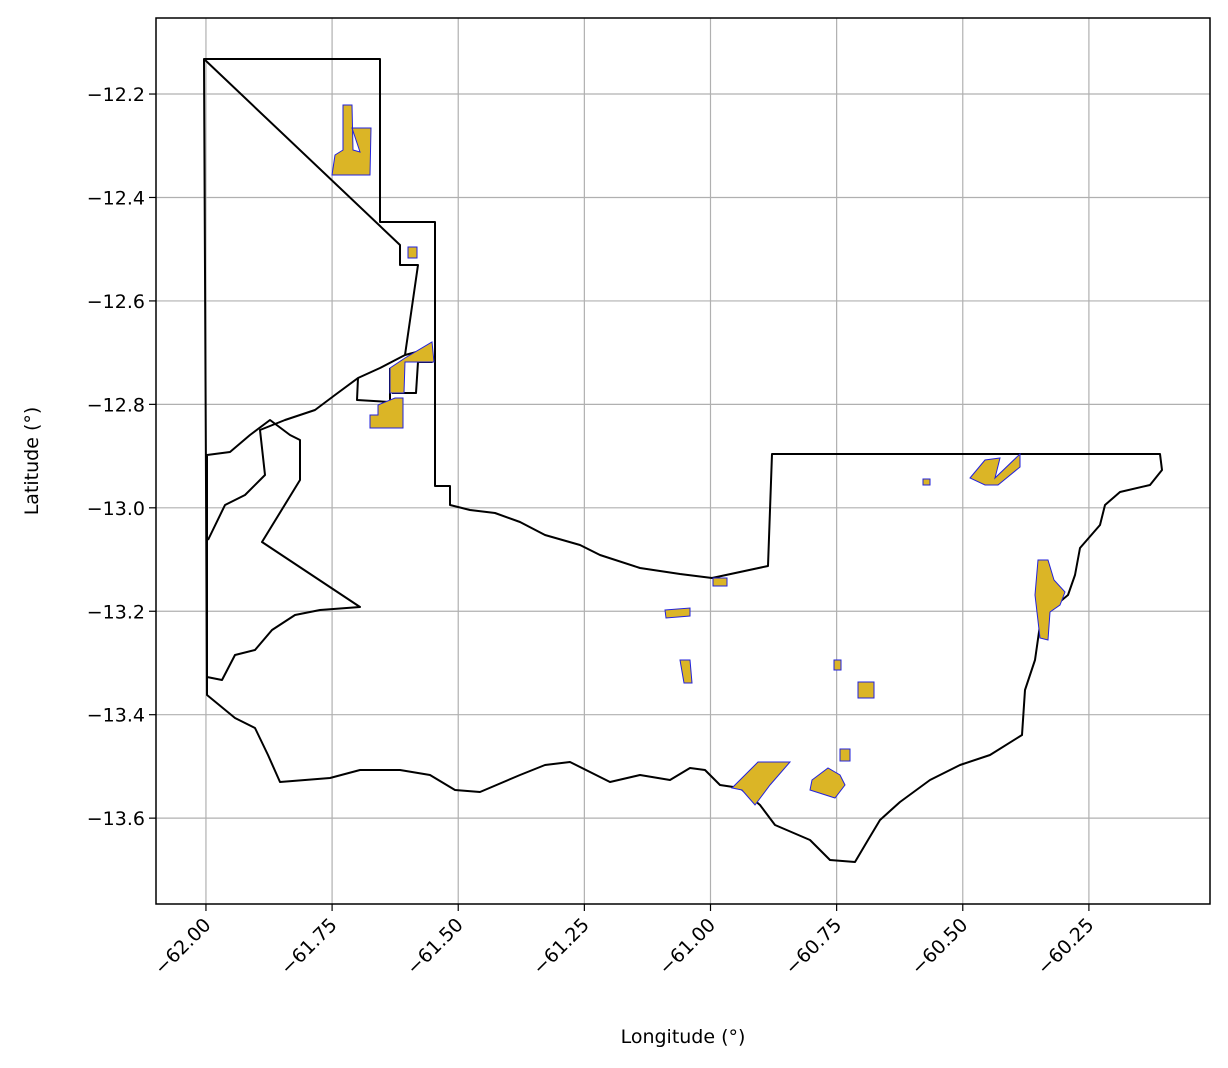 This screenshot has width=1228, height=1068. What do you see at coordinates (687, 946) in the screenshot?
I see `x-tick-label: −61.00` at bounding box center [687, 946].